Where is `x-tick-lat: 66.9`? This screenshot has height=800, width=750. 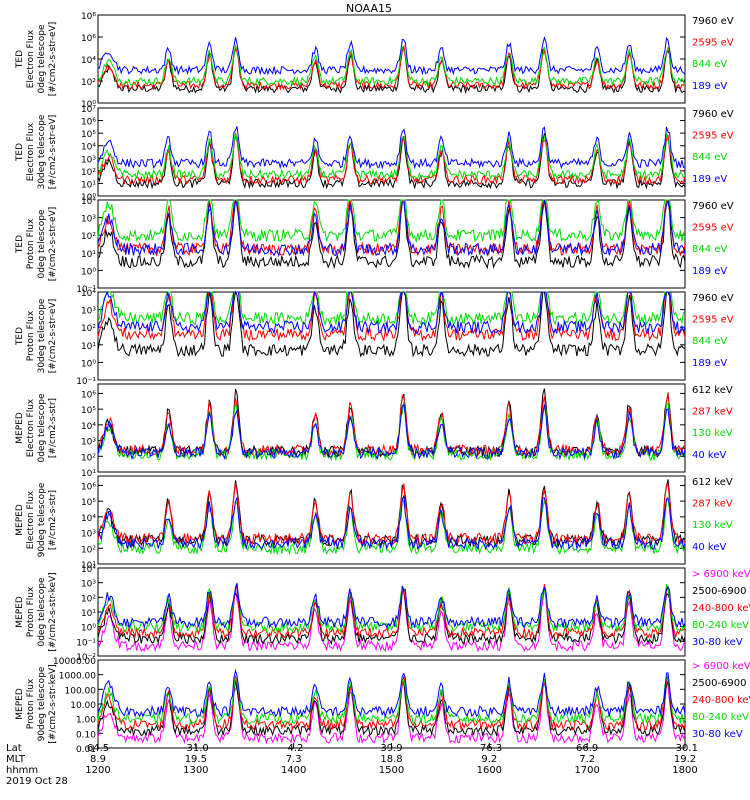
x-tick-lat: 66.9 is located at coordinates (587, 748).